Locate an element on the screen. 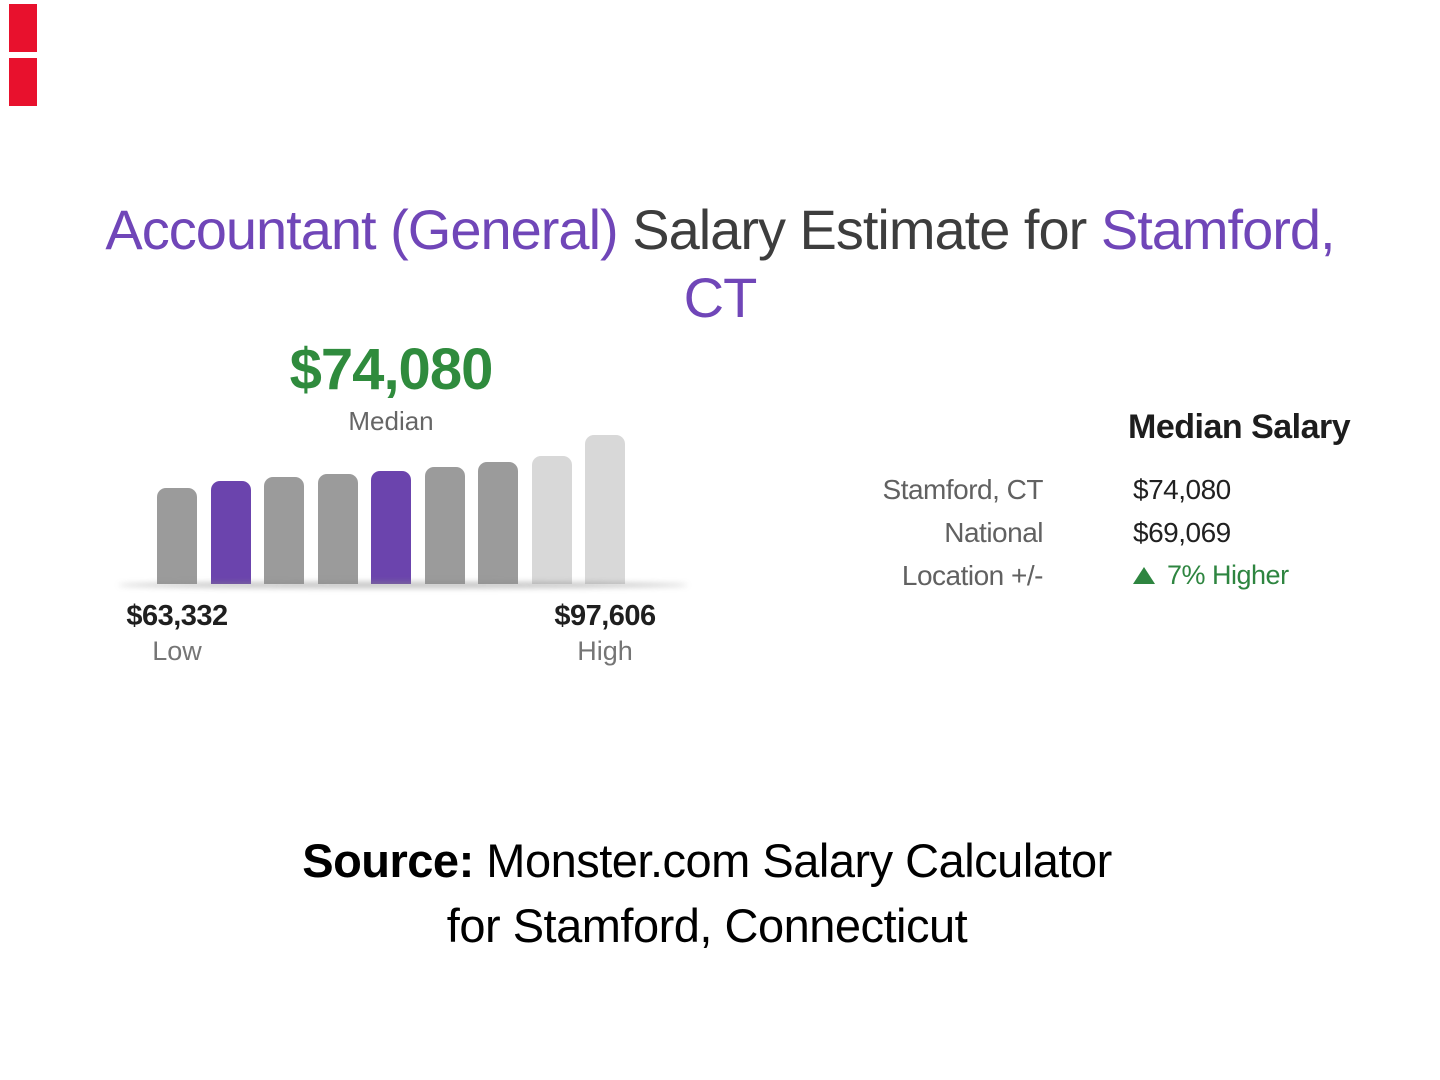 The height and width of the screenshot is (1080, 1440). bar-chart is located at coordinates (391, 509).